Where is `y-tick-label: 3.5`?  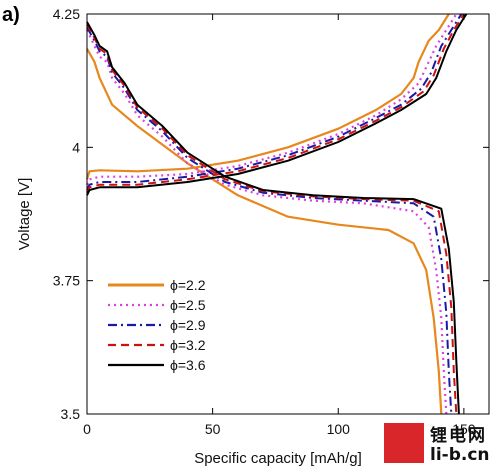 y-tick-label: 3.5 is located at coordinates (71, 414).